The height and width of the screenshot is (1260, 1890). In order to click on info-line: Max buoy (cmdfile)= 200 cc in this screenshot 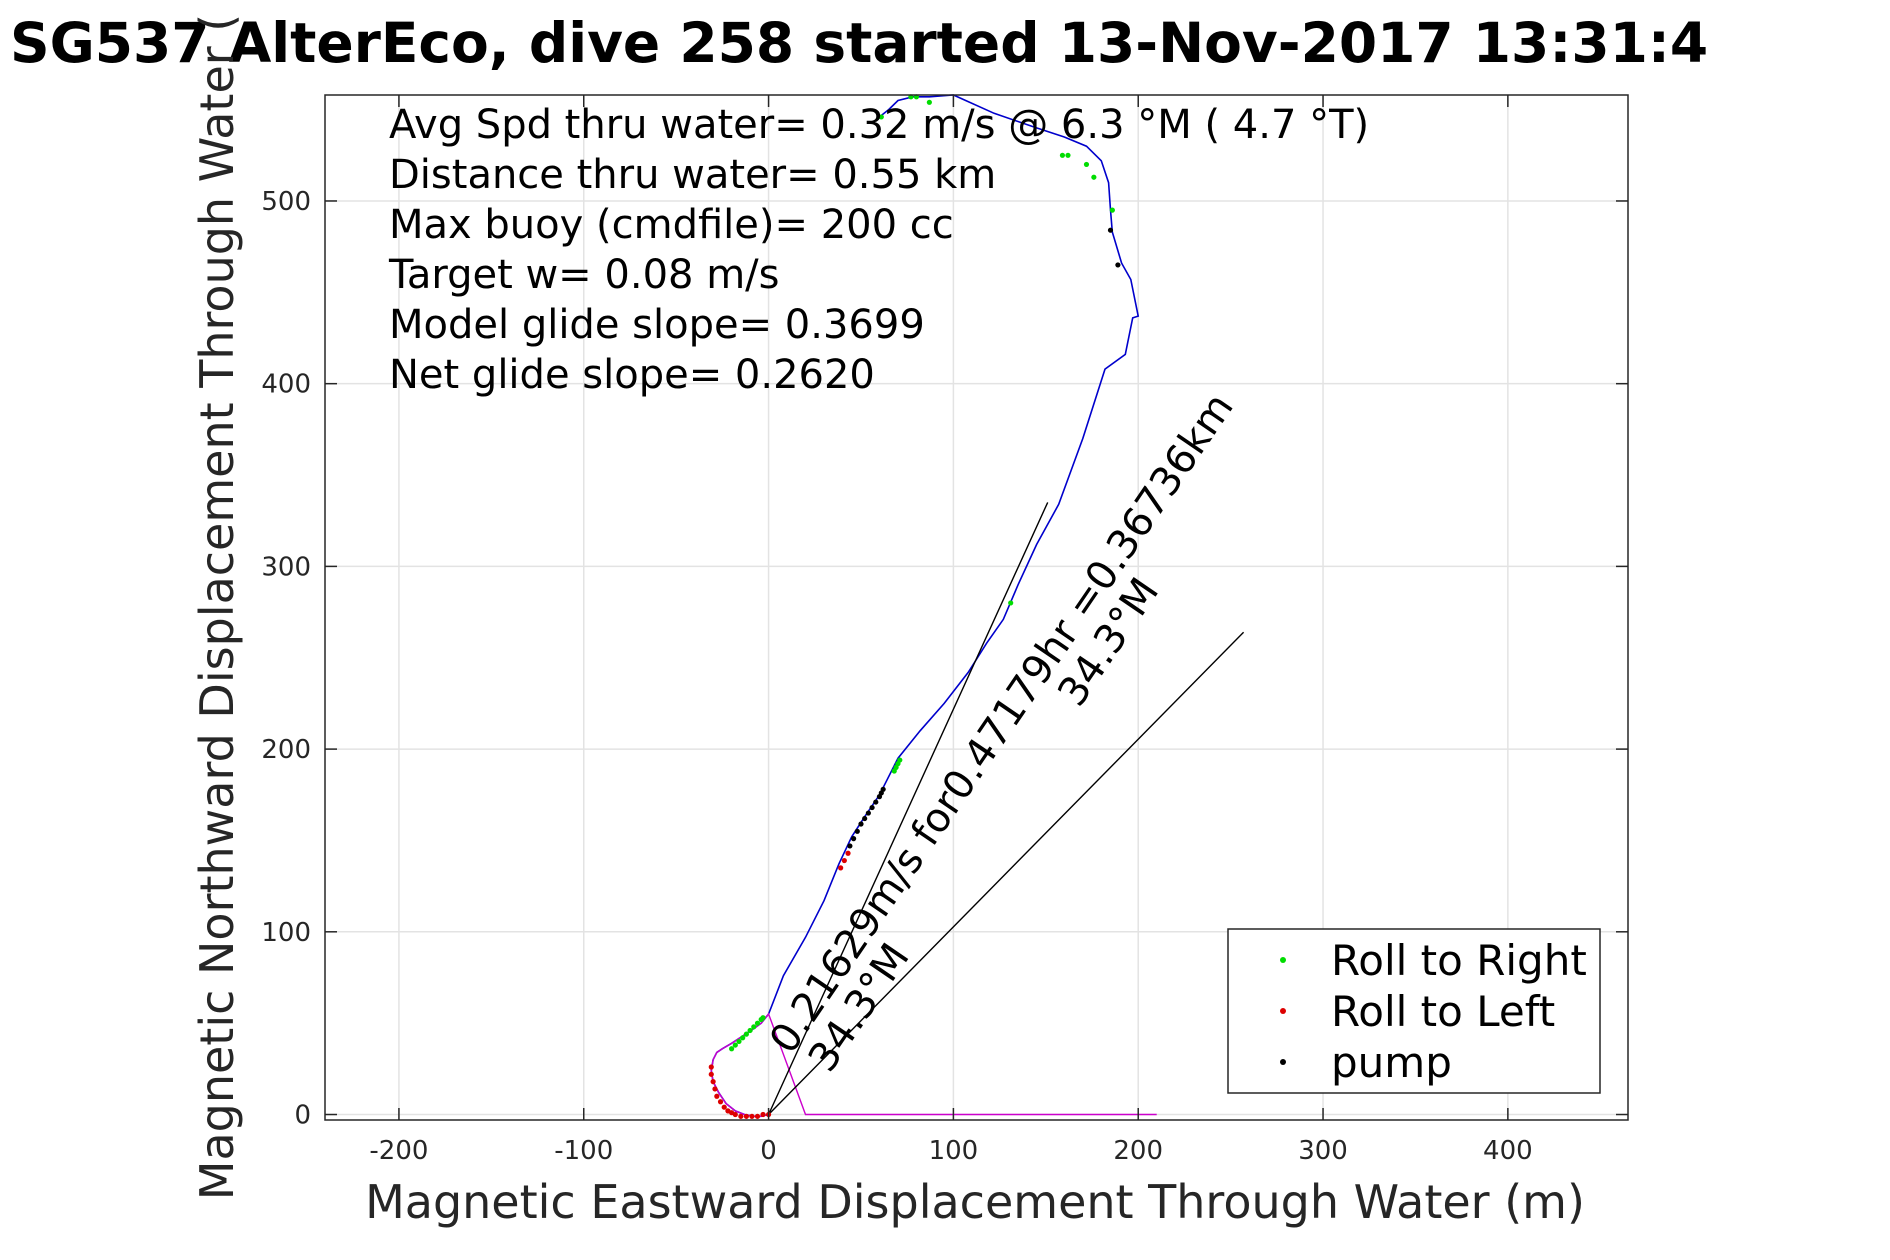, I will do `click(671, 225)`.